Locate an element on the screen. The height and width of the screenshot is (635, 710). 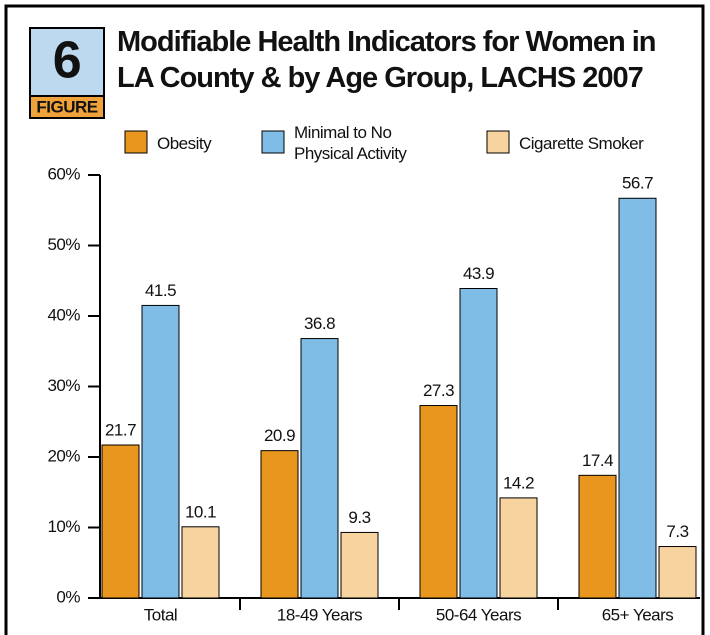
data-label: 41.5 is located at coordinates (160, 290).